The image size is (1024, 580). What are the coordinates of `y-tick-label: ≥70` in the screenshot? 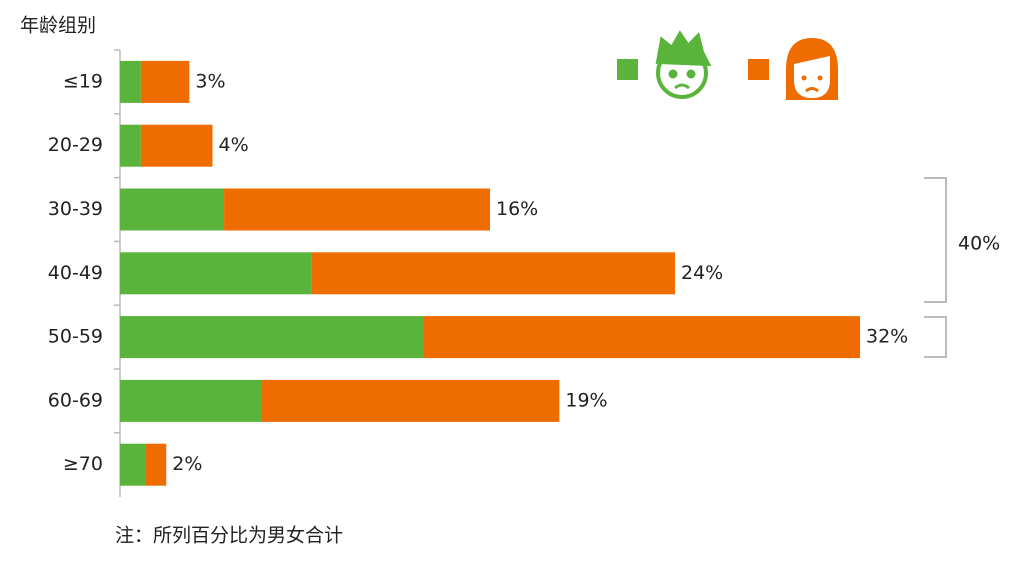 It's located at (83, 464).